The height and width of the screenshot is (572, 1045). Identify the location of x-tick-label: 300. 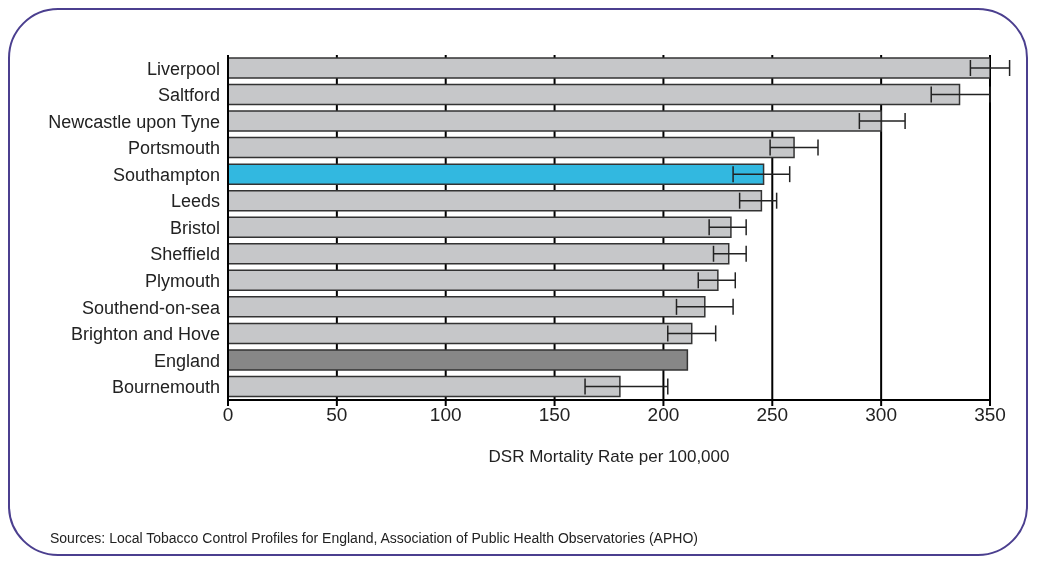
(881, 415).